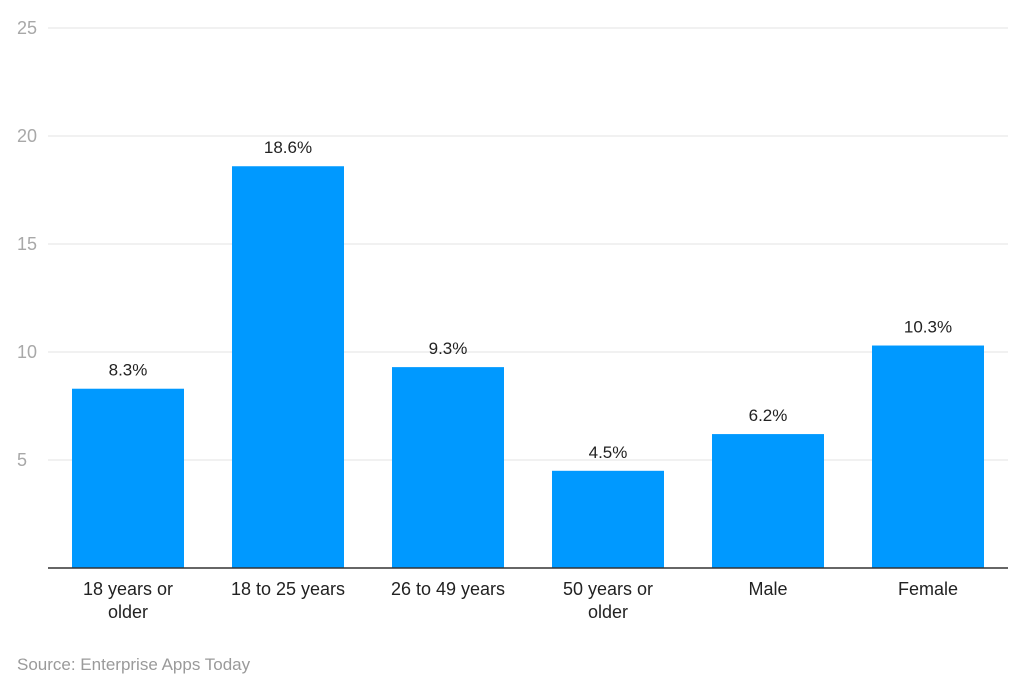 The image size is (1024, 694). Describe the element at coordinates (767, 589) in the screenshot. I see `x-tick-label: Male` at that location.